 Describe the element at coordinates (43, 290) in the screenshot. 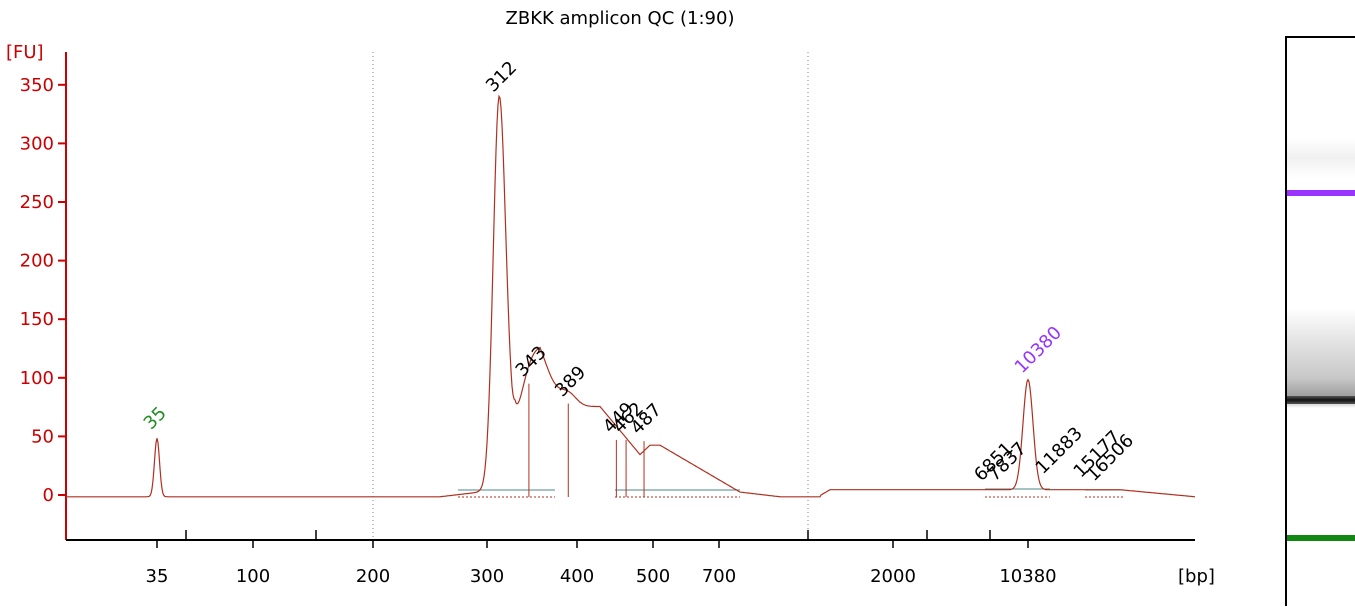

I see `y-axis-ticks: 0 50 100 150 200 250 300 350` at that location.